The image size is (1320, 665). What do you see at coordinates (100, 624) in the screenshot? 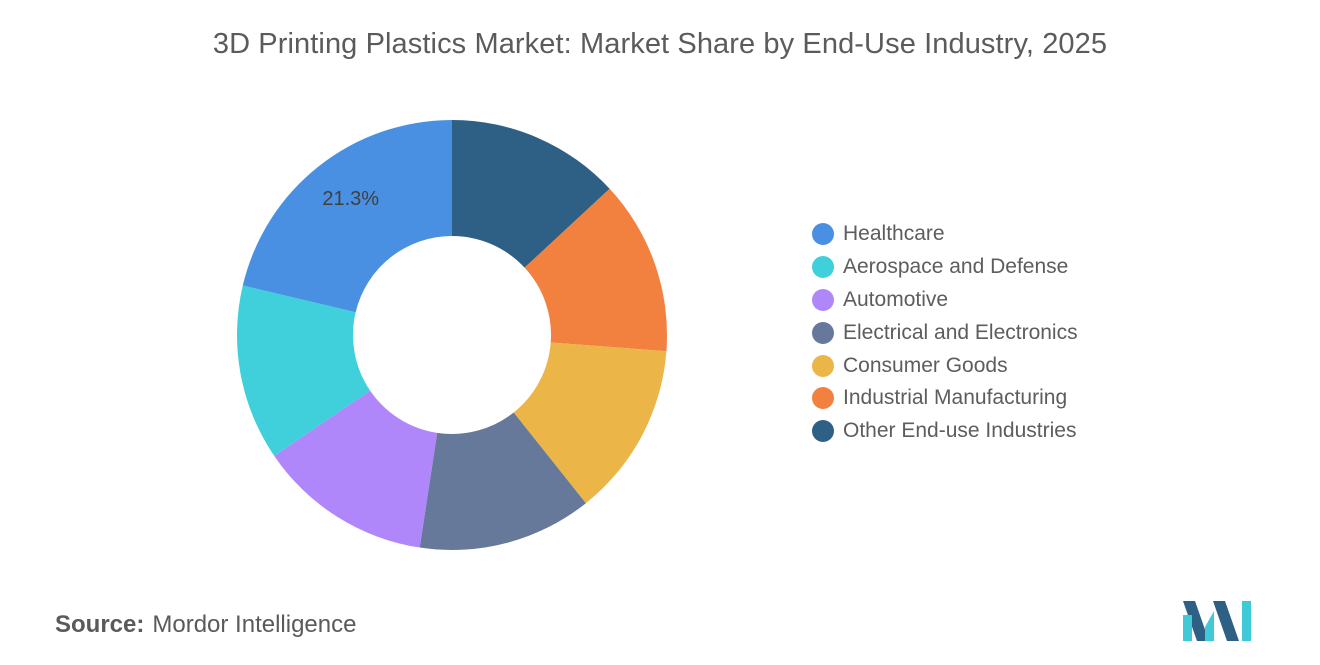
I see `source-label: Source:` at bounding box center [100, 624].